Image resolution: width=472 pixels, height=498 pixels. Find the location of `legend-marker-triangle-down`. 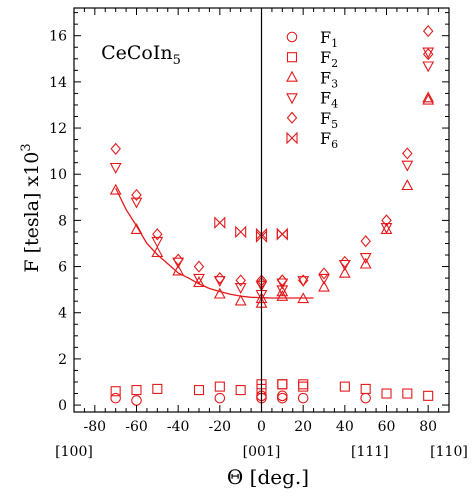

legend-marker-triangle-down is located at coordinates (292, 99).